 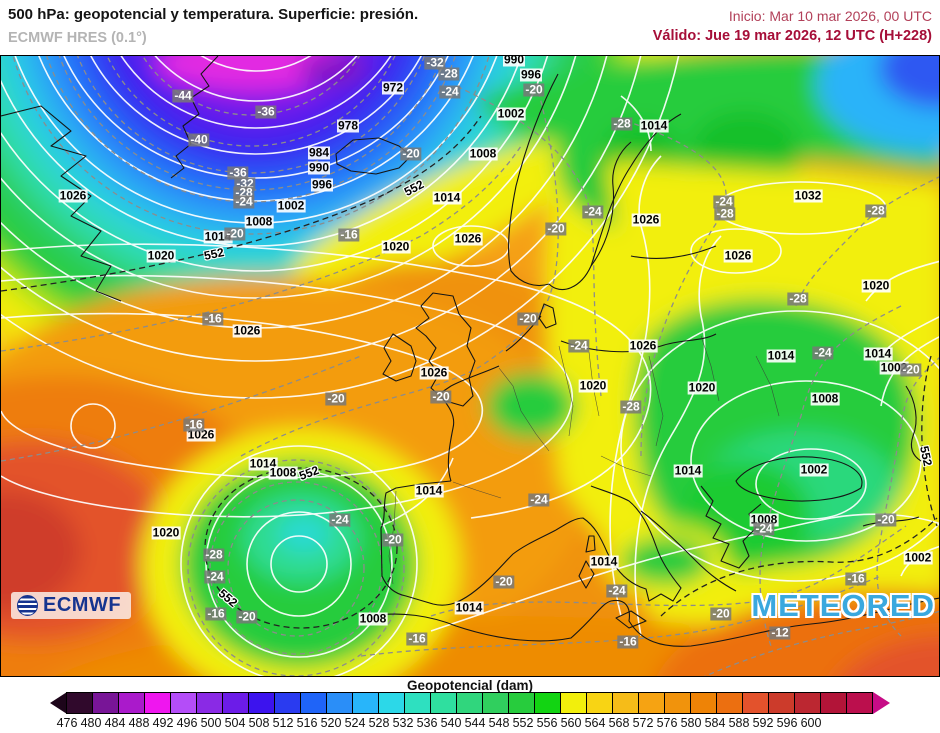 I want to click on colorbar-tick: 596, so click(x=787, y=723).